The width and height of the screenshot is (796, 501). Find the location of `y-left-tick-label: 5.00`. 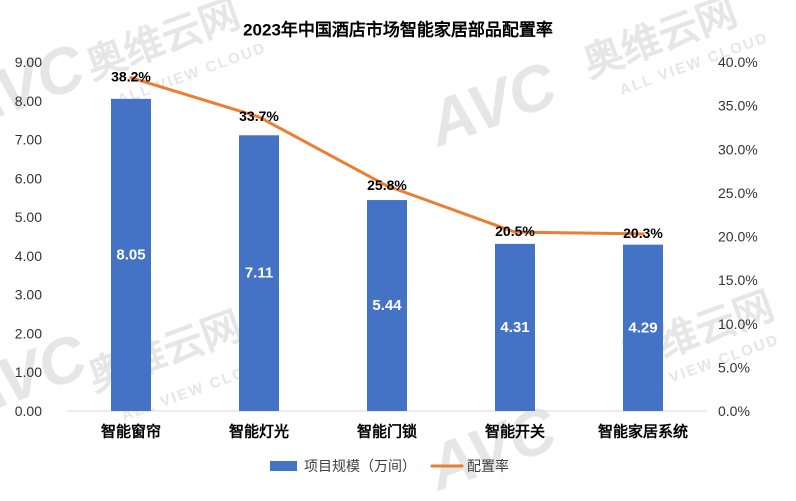

y-left-tick-label: 5.00 is located at coordinates (28, 217).